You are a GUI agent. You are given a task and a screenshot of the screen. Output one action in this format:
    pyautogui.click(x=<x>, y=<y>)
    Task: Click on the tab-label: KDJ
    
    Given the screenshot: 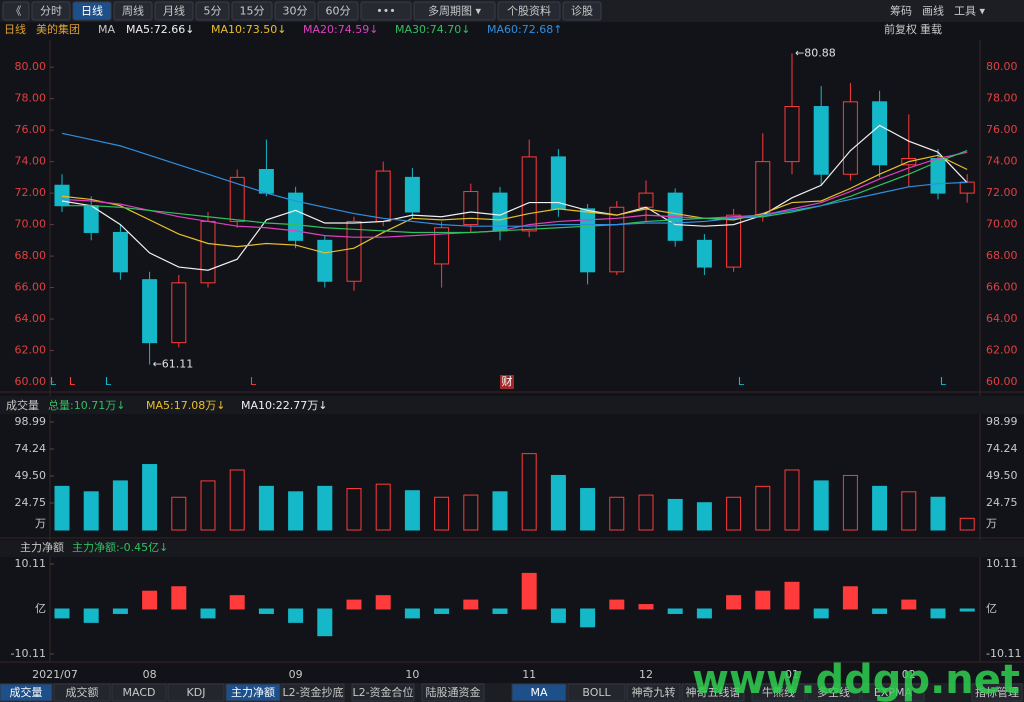 What is the action you would take?
    pyautogui.click(x=196, y=692)
    